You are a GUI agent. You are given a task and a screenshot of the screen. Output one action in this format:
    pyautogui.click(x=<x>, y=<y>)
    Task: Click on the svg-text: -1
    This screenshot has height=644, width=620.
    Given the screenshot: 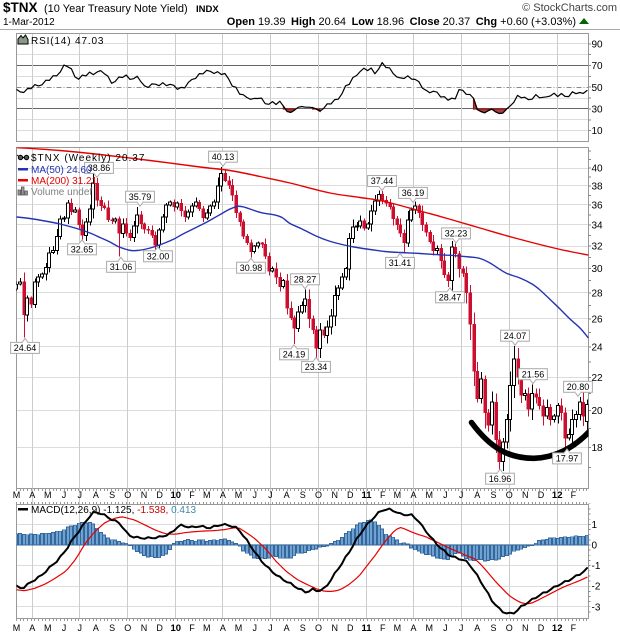 What is the action you would take?
    pyautogui.click(x=596, y=566)
    